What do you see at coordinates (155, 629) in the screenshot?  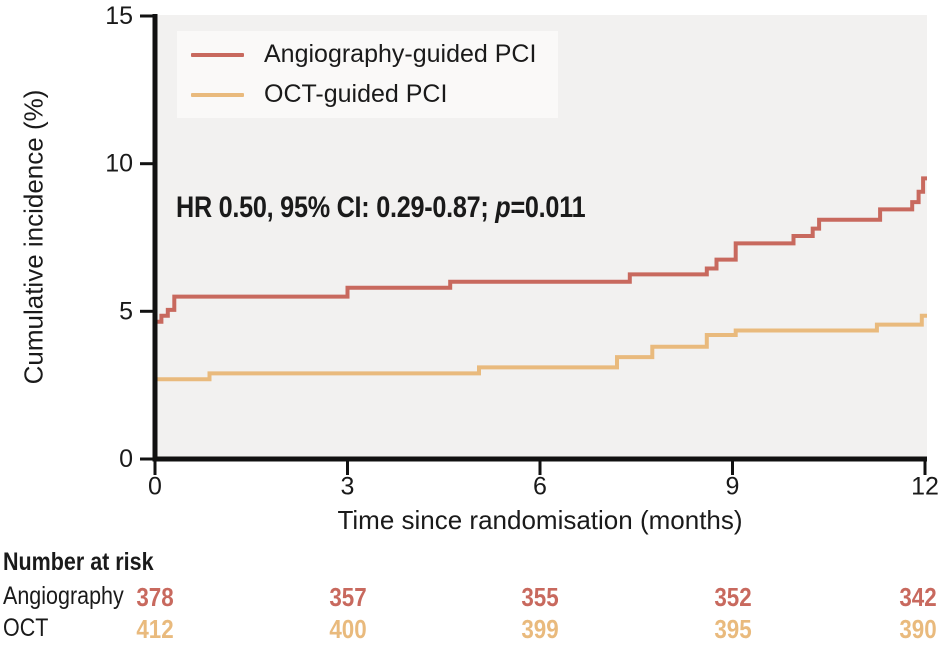 I see `risk-value-oct-month-0: 412` at bounding box center [155, 629].